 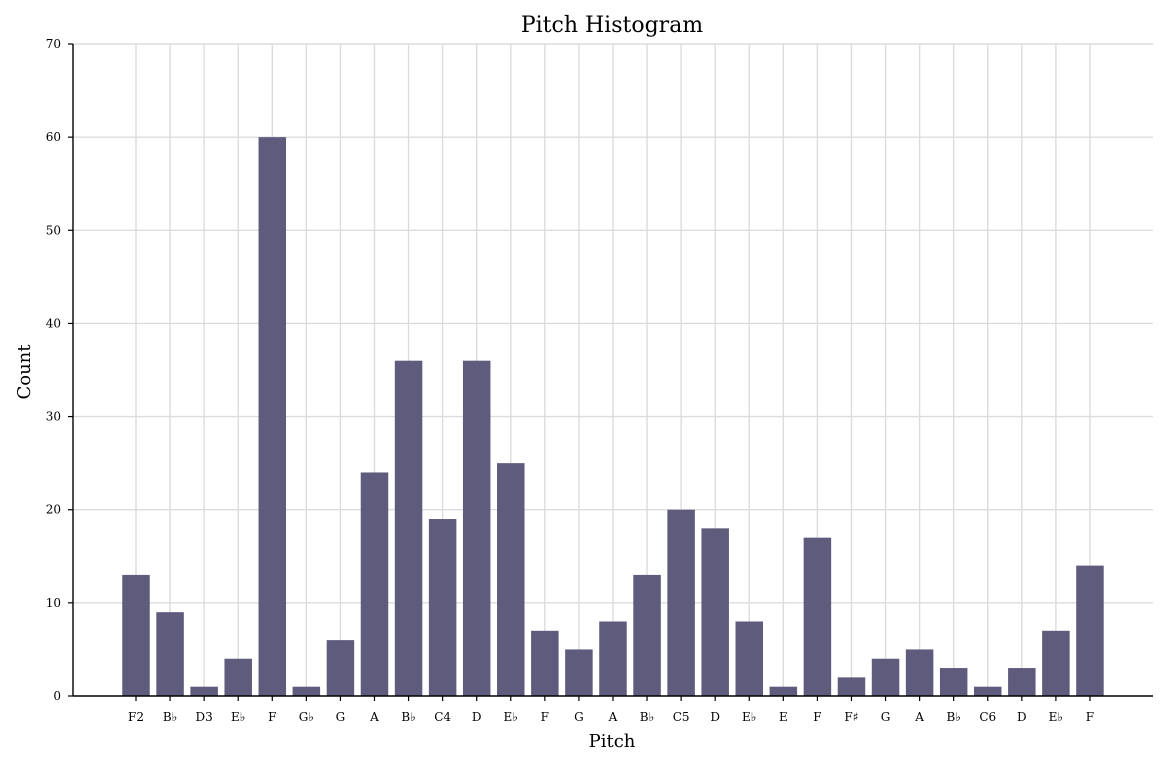 What do you see at coordinates (783, 717) in the screenshot?
I see `x-tick-label: E` at bounding box center [783, 717].